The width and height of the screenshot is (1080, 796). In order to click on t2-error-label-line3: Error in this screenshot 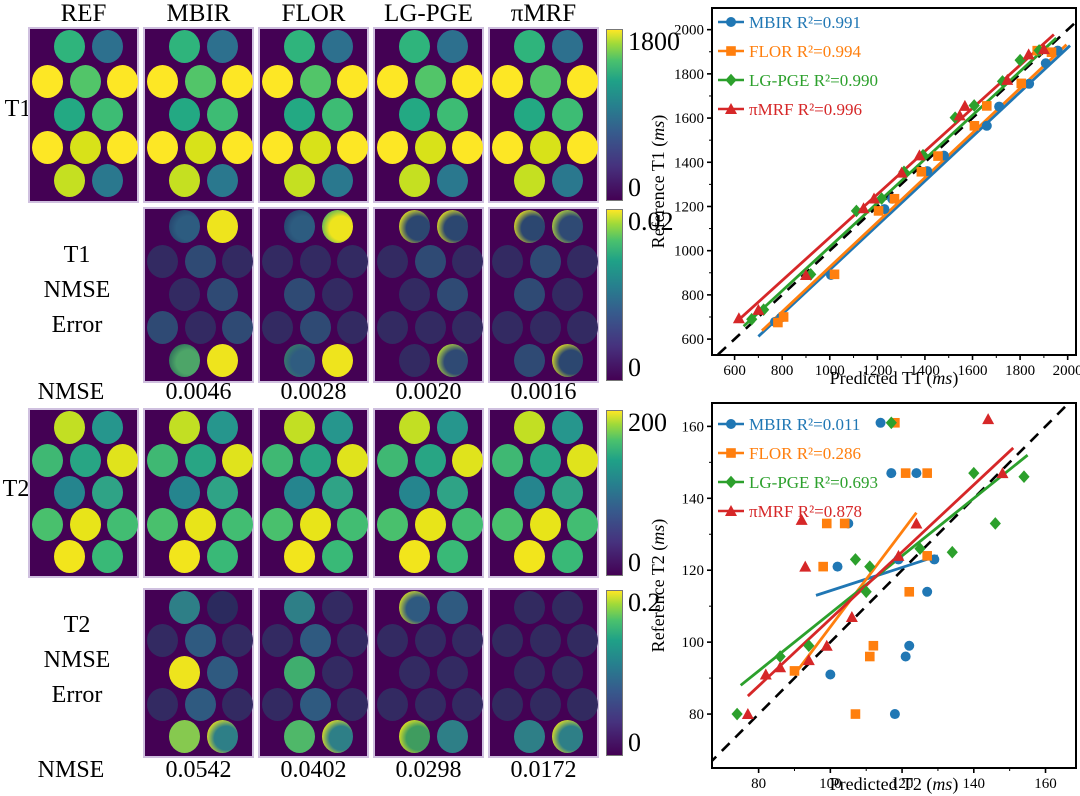, I will do `click(77, 695)`.